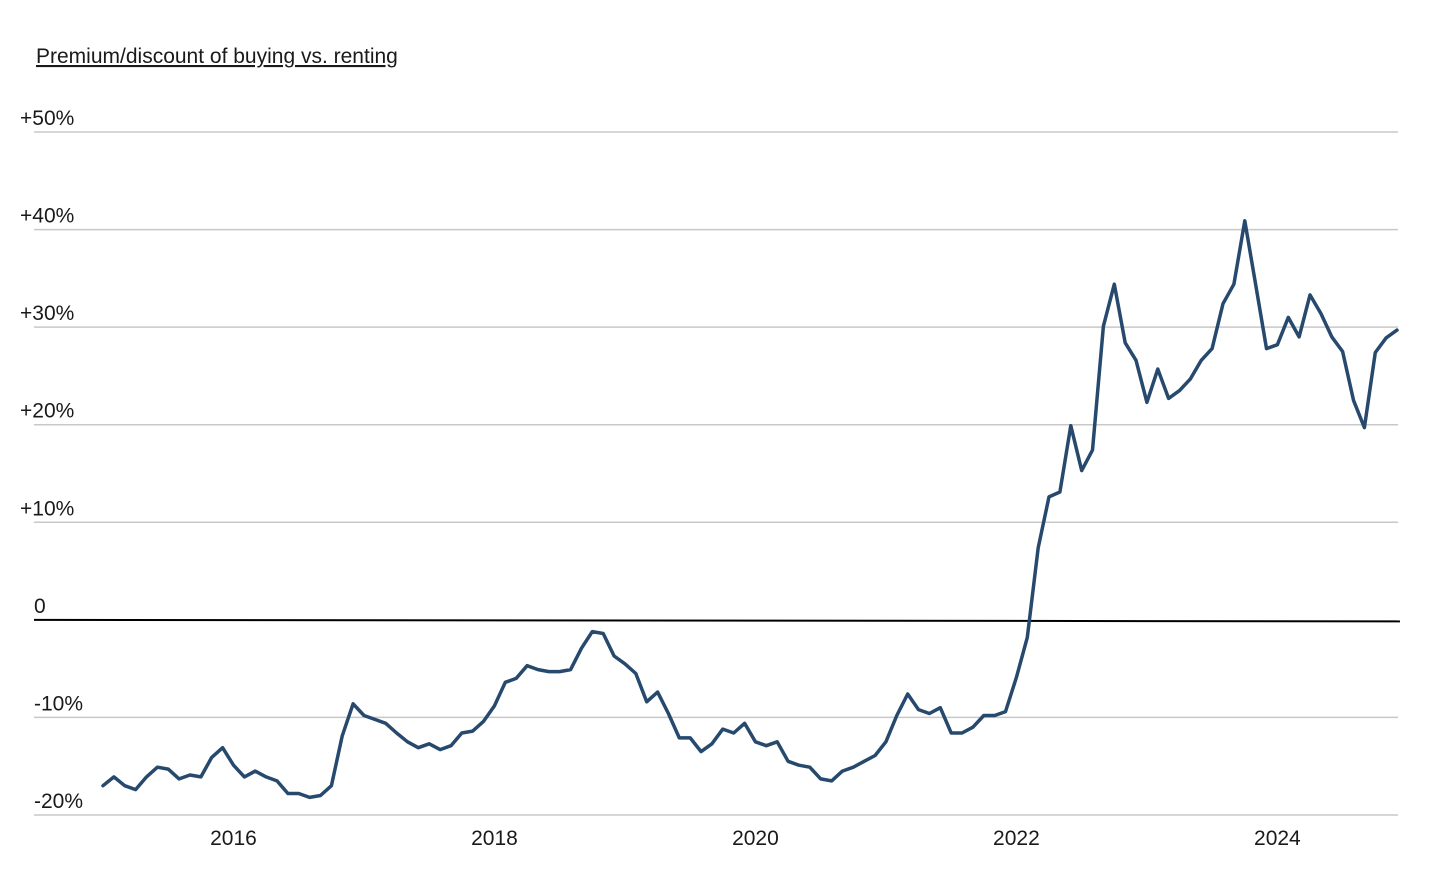  I want to click on x-axis-labels: 2016 2018 2020 2022 2024, so click(755, 838).